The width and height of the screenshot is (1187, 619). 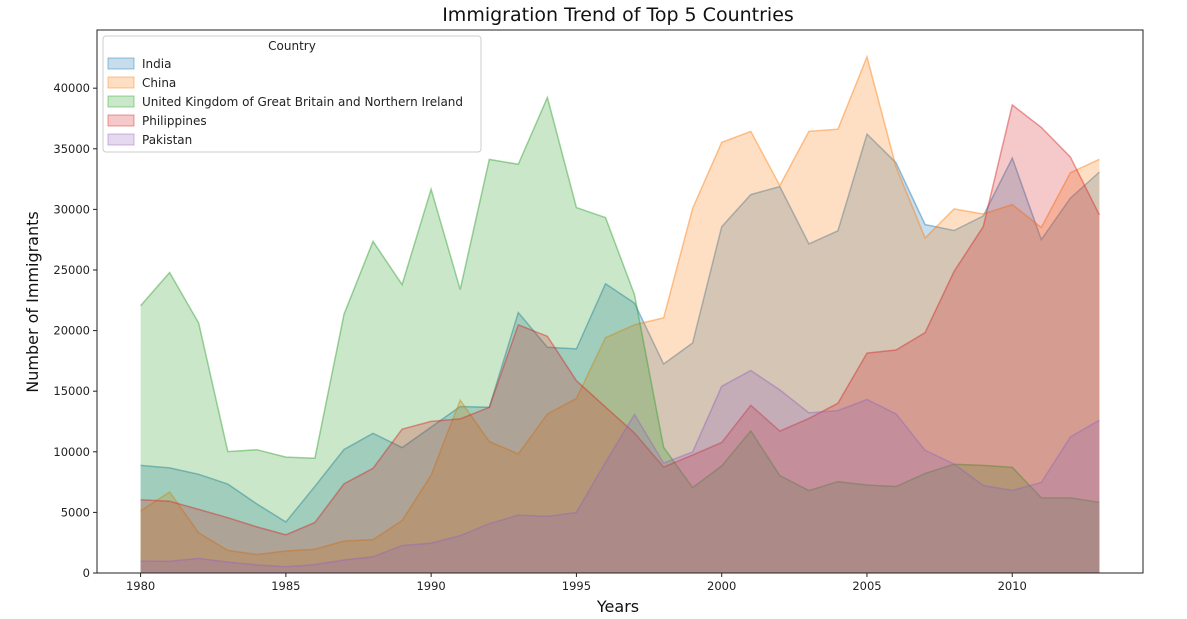 I want to click on y-tick-label: 30000, so click(x=71, y=209).